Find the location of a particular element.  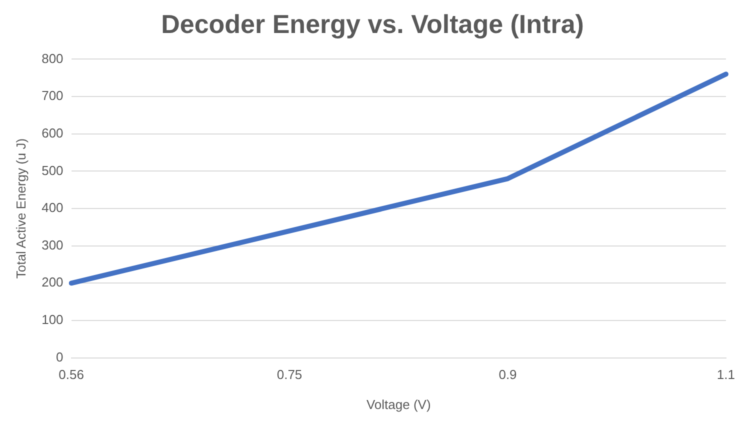

y-tick-label: 400 is located at coordinates (53, 208).